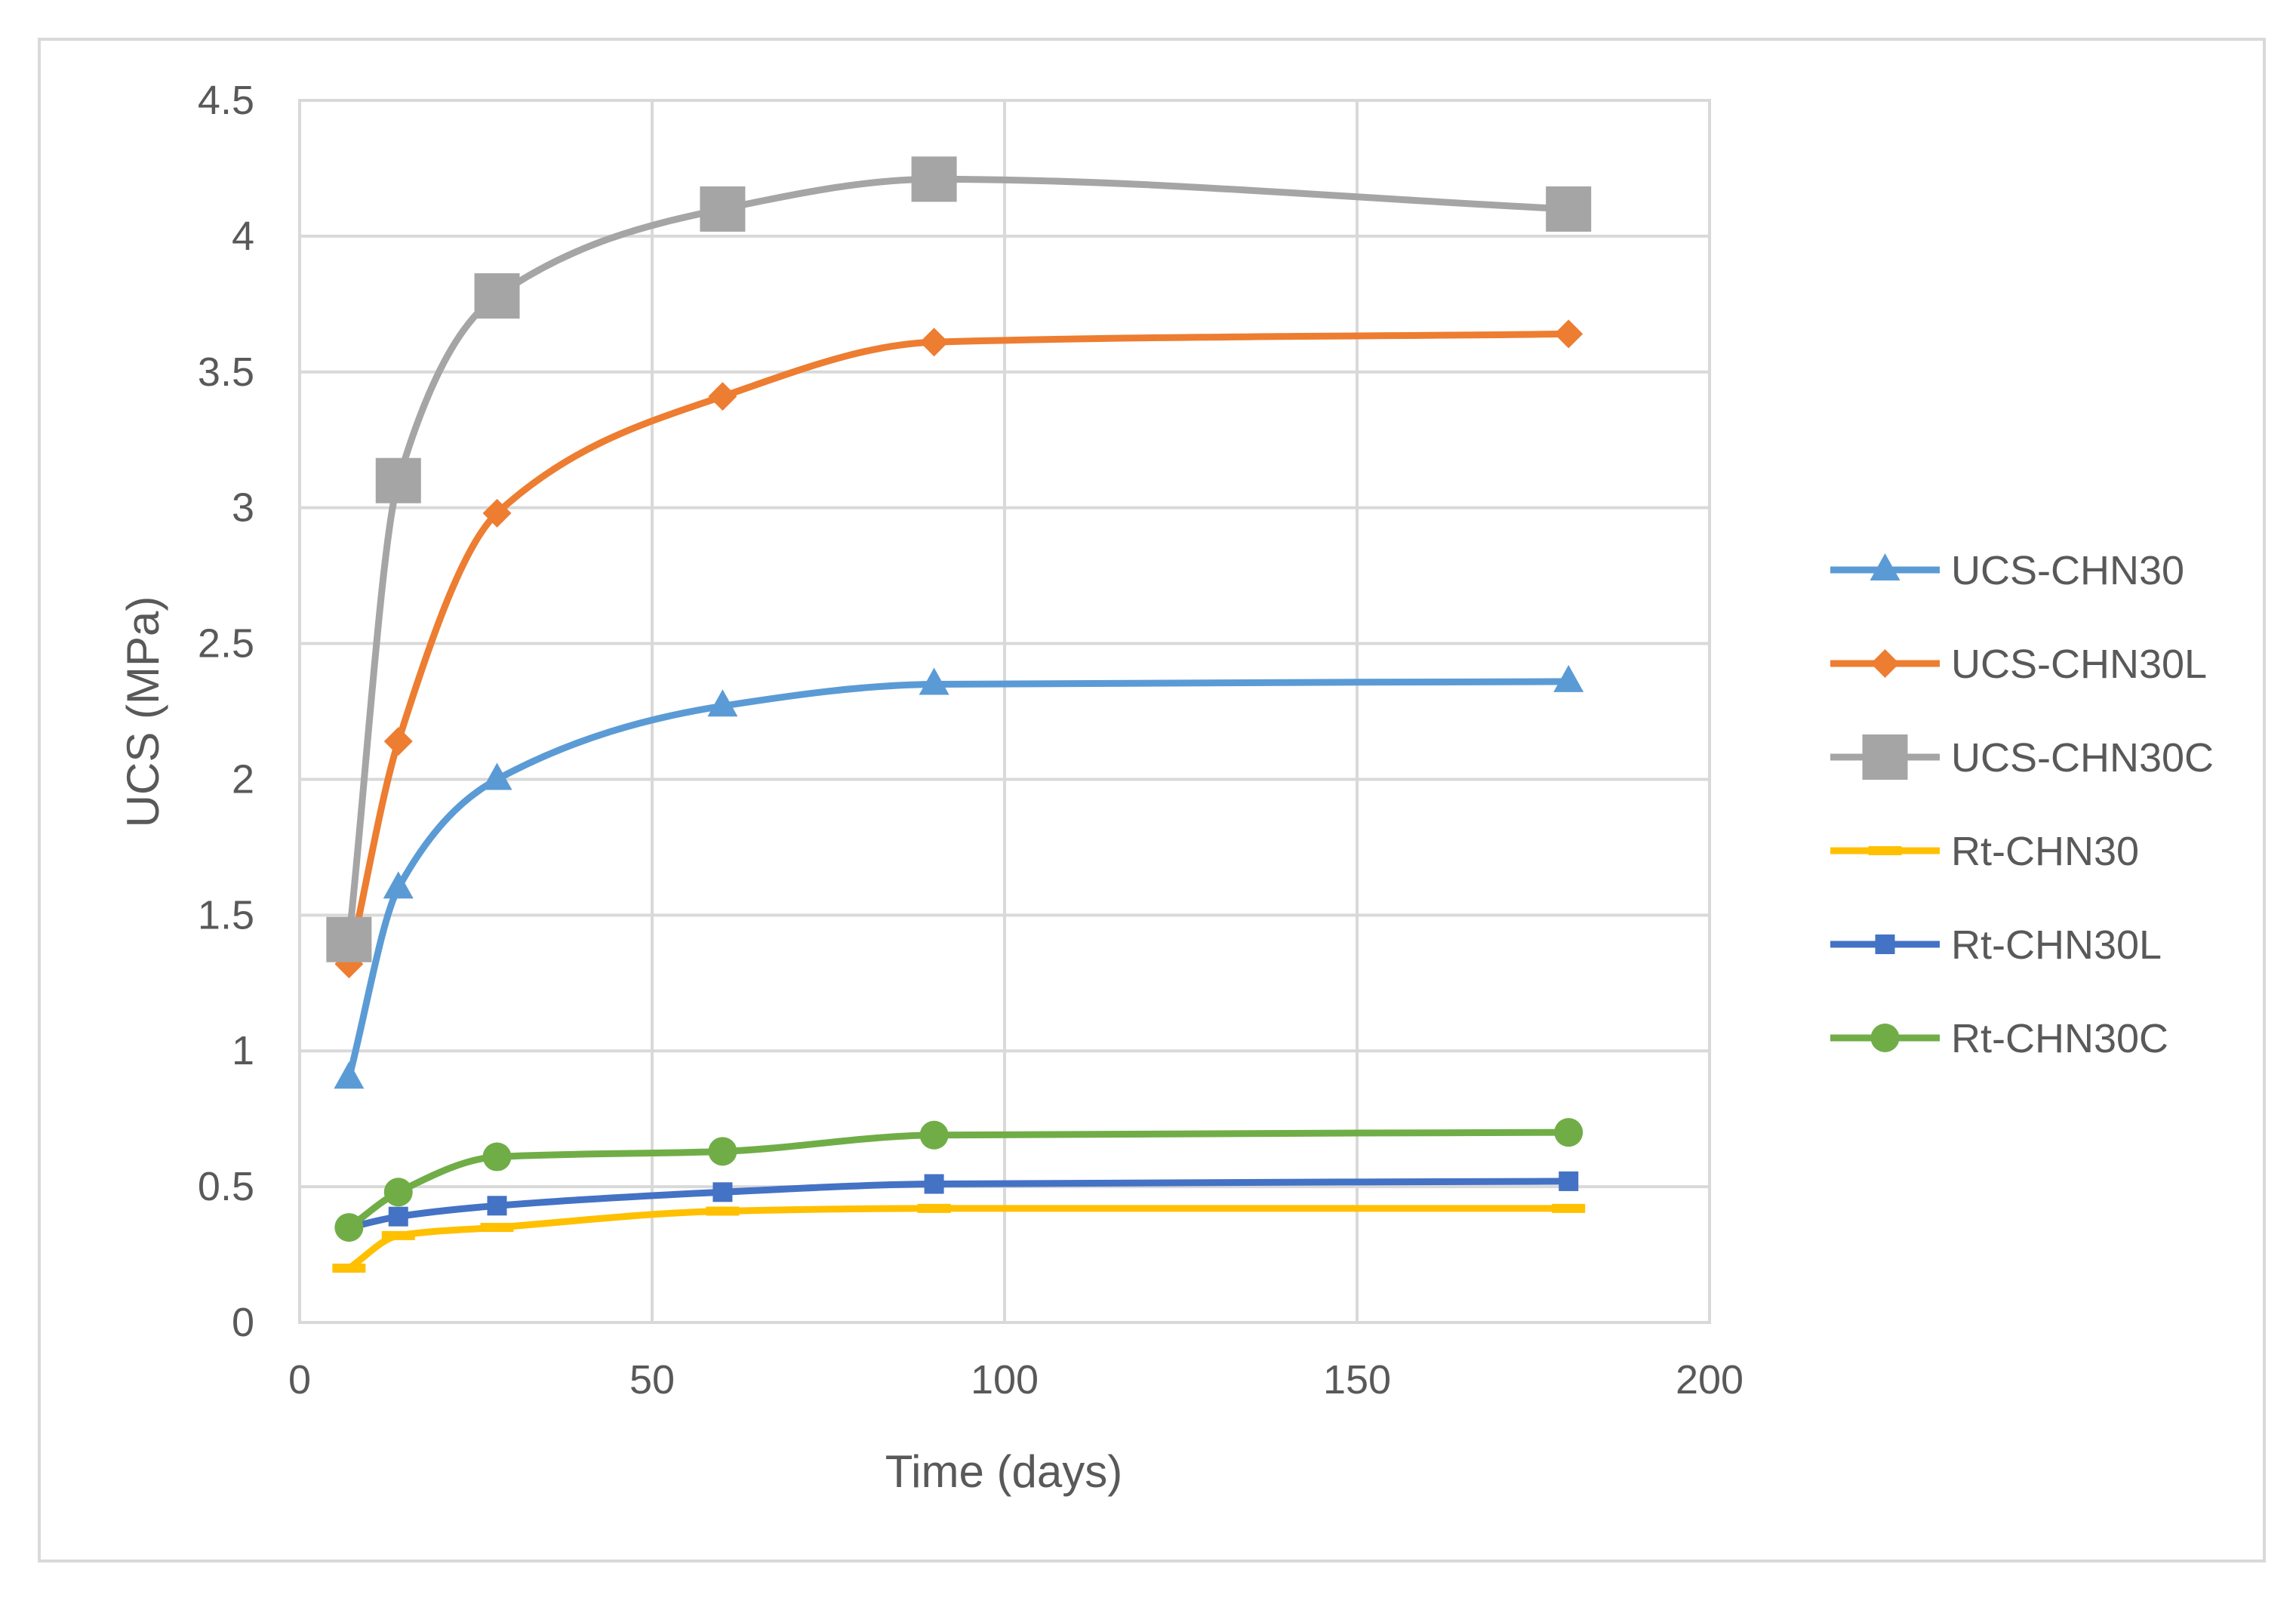 Image resolution: width=2296 pixels, height=1598 pixels. What do you see at coordinates (652, 1380) in the screenshot?
I see `x-tick-label: 50` at bounding box center [652, 1380].